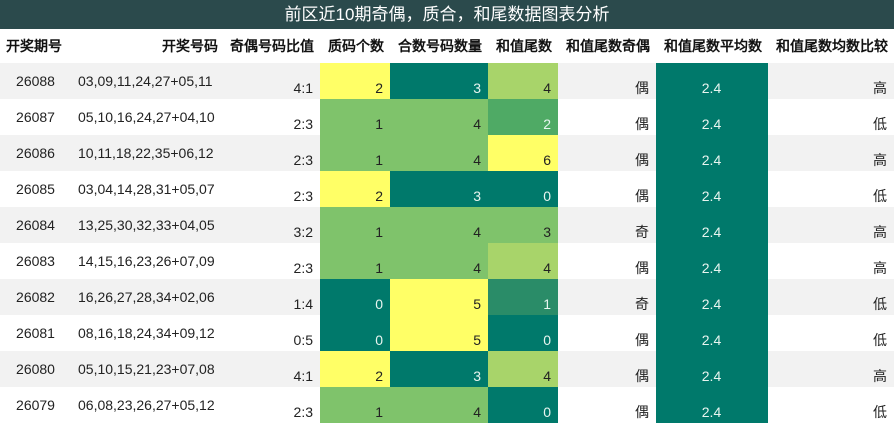  Describe the element at coordinates (35, 405) in the screenshot. I see `cell-issue: 26079` at that location.